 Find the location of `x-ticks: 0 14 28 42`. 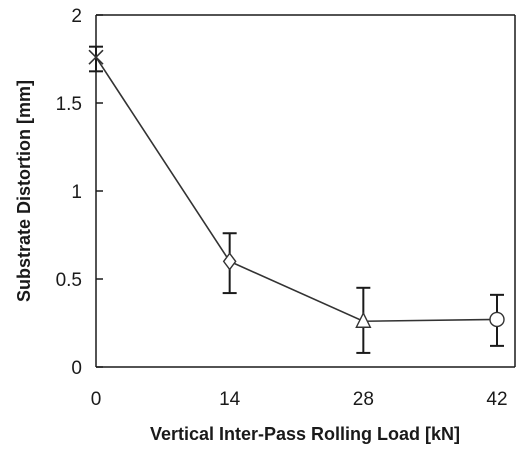

x-ticks: 0 14 28 42 is located at coordinates (299, 399).